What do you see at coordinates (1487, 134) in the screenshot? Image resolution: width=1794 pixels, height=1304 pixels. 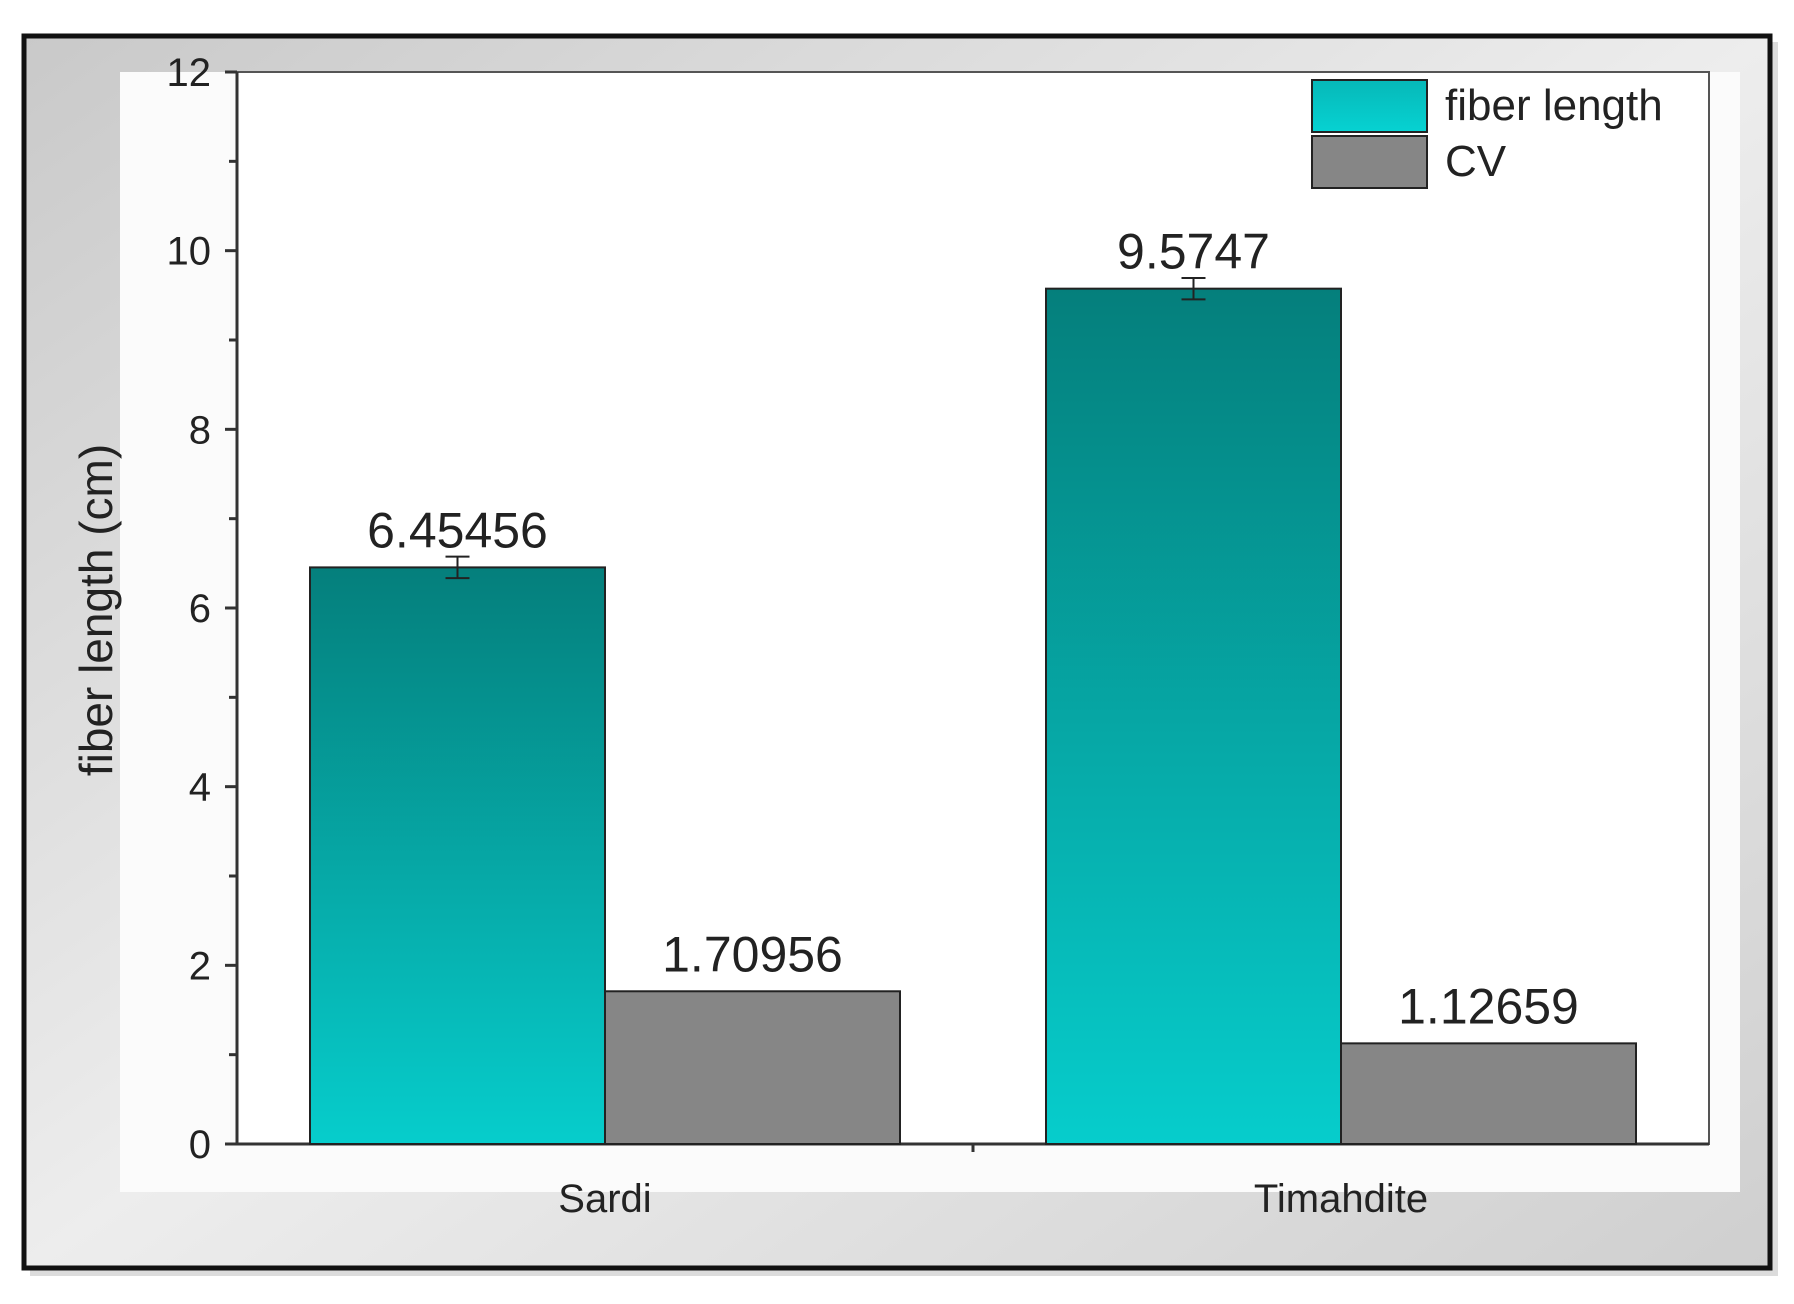 I see `legend: fiber length CV` at bounding box center [1487, 134].